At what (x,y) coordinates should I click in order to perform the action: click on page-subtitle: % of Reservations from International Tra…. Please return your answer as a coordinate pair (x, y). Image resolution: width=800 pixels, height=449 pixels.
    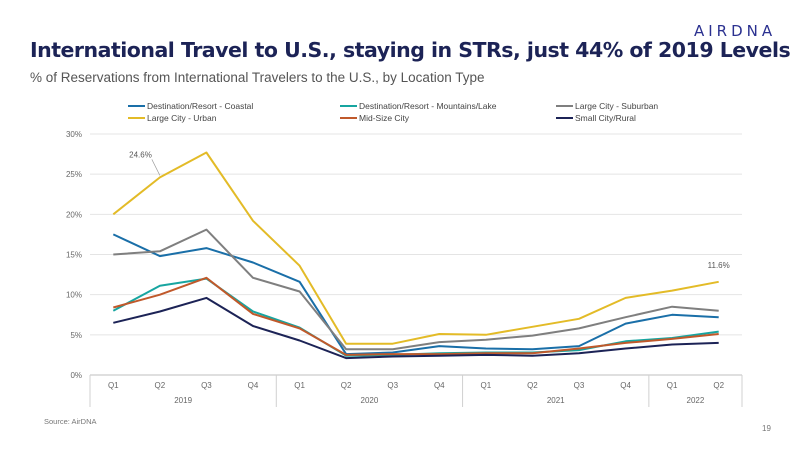
    Looking at the image, I should click on (257, 77).